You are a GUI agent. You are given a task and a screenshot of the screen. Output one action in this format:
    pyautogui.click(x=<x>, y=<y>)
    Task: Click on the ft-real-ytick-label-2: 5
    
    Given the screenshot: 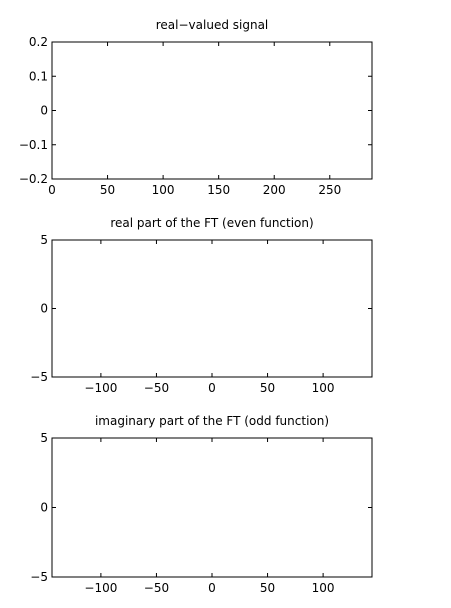 What is the action you would take?
    pyautogui.click(x=44, y=240)
    